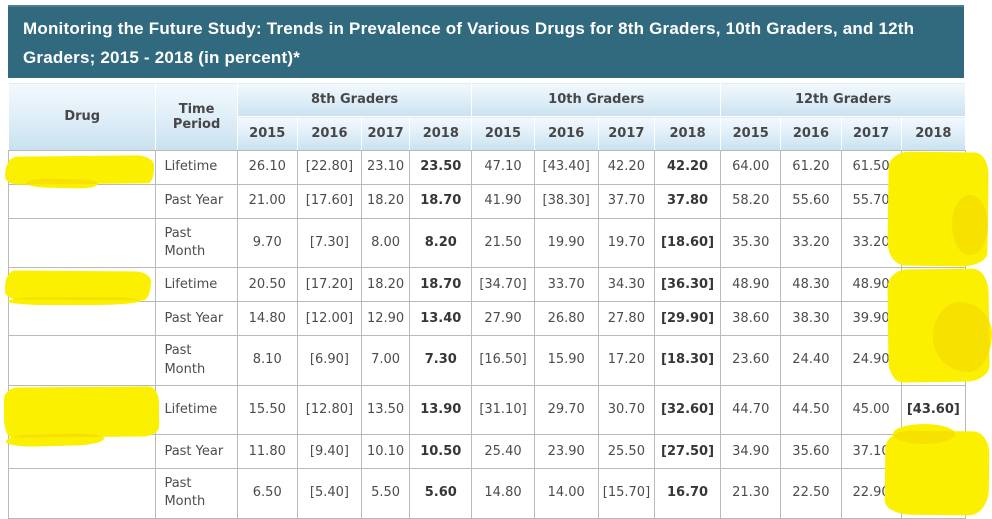 The height and width of the screenshot is (519, 992). Describe the element at coordinates (687, 319) in the screenshot. I see `value-cell: [29.90]` at that location.